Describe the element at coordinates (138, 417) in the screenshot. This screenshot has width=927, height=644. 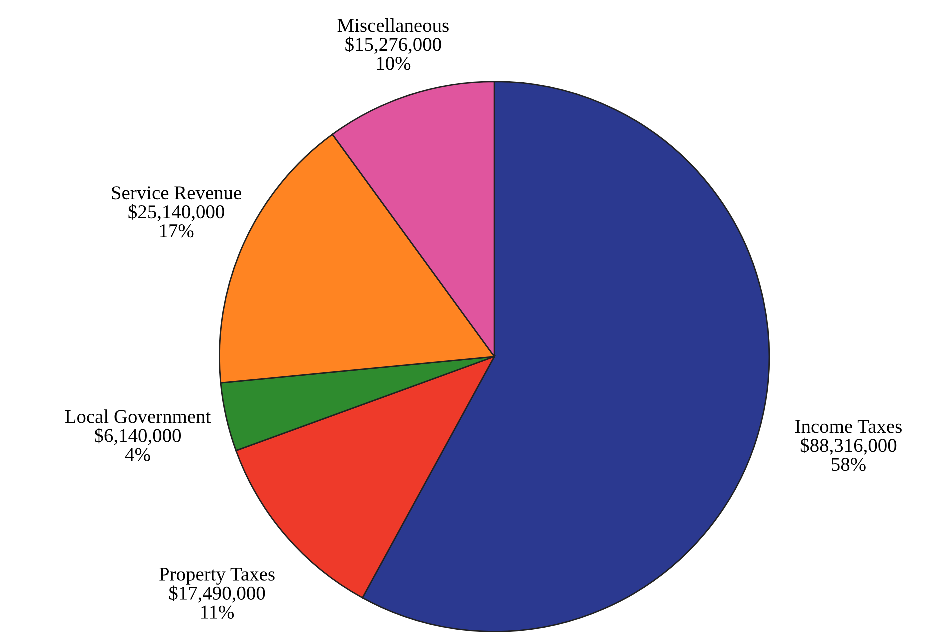
I see `slice-label: Local Government` at that location.